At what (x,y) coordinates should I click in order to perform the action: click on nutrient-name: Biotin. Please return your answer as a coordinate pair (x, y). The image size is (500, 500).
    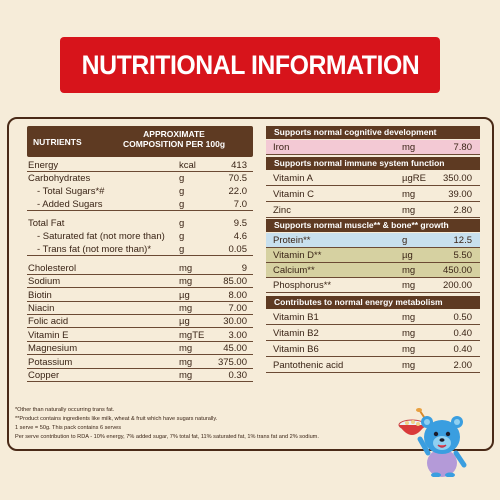
    Looking at the image, I should click on (40, 295).